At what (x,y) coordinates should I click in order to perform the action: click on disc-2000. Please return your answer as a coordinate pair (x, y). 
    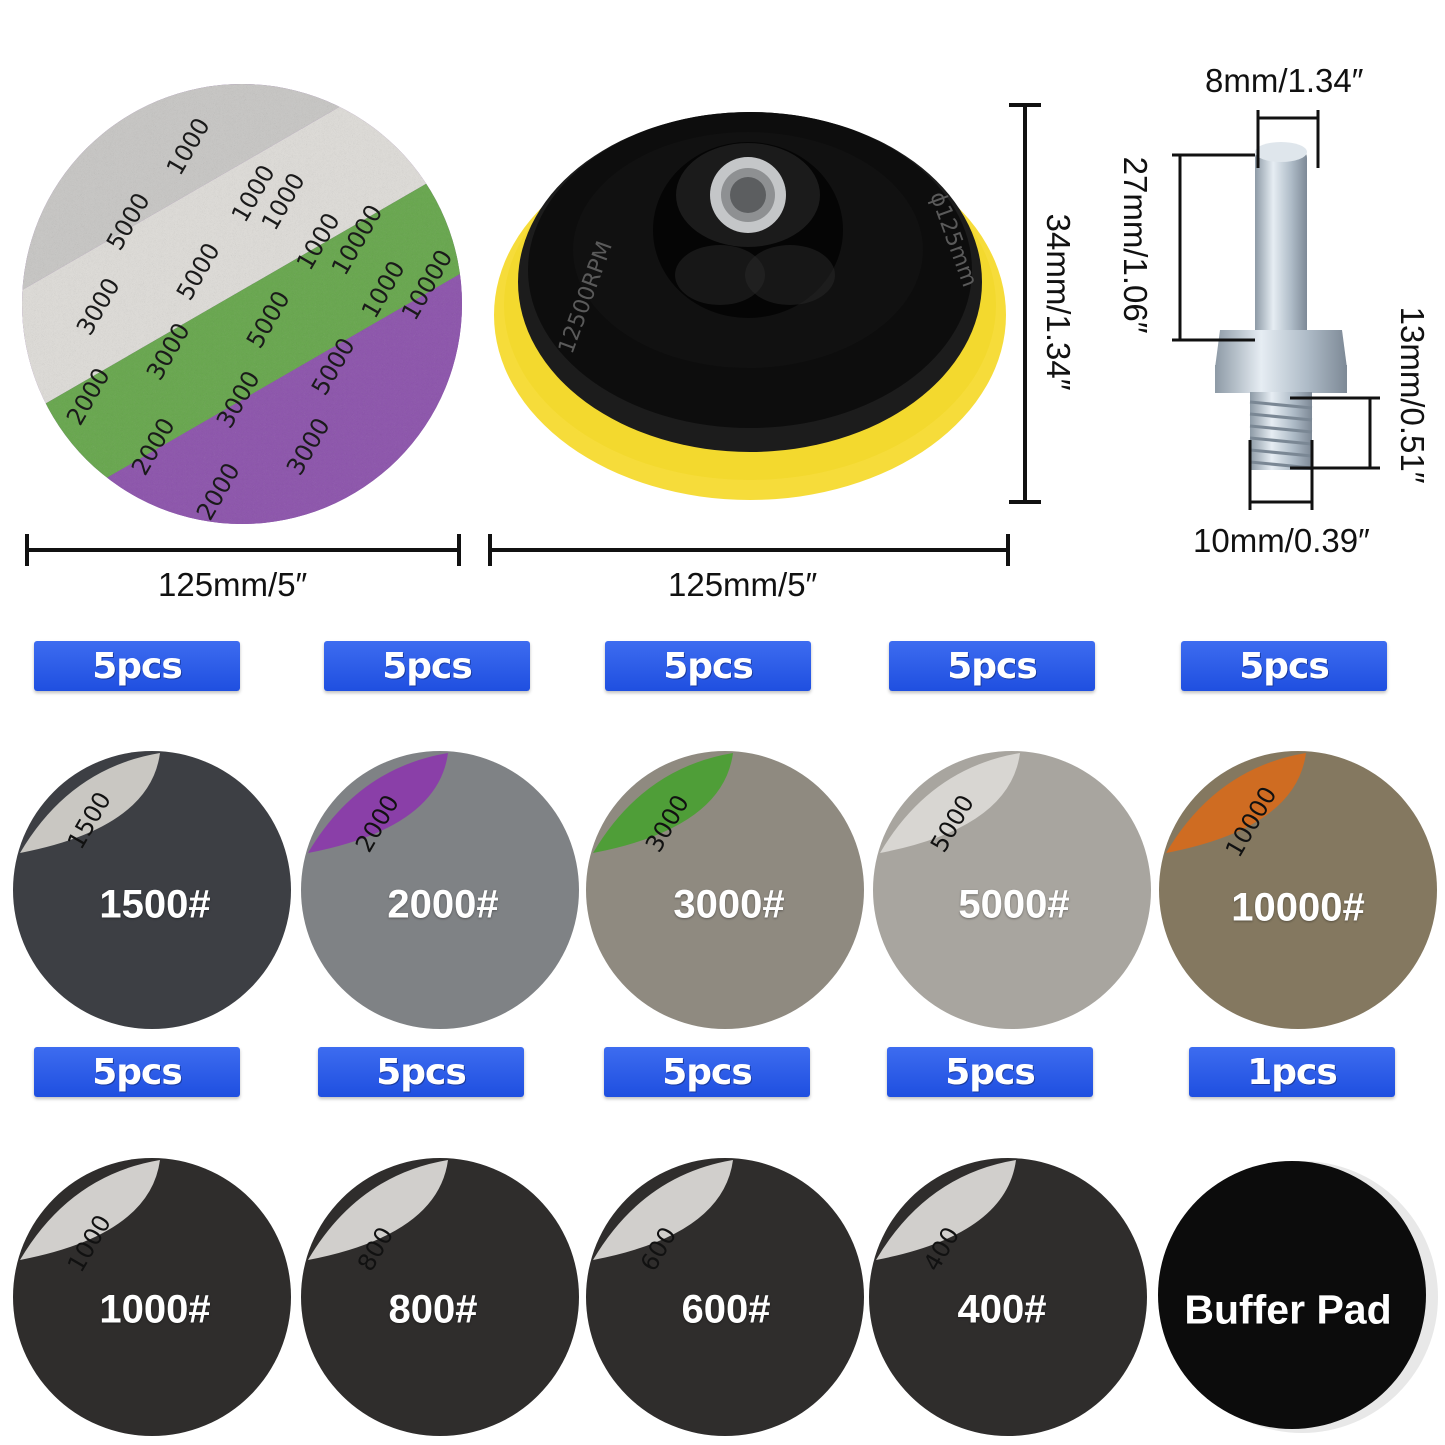
    Looking at the image, I should click on (440, 890).